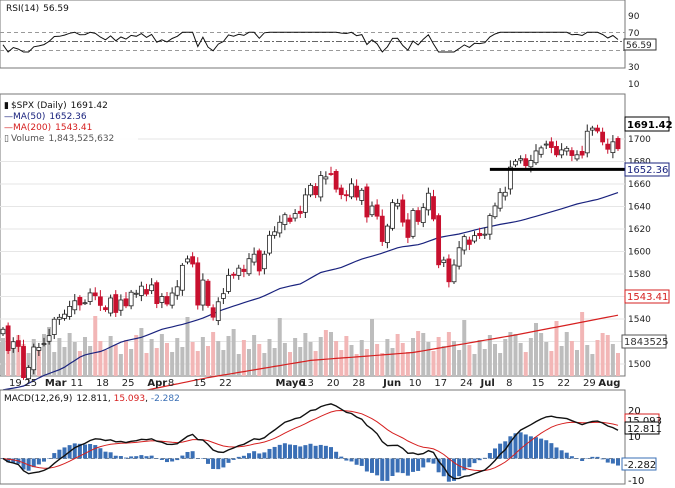 The image size is (675, 488). What do you see at coordinates (509, 383) in the screenshot?
I see `x-axis-label: 8` at bounding box center [509, 383].